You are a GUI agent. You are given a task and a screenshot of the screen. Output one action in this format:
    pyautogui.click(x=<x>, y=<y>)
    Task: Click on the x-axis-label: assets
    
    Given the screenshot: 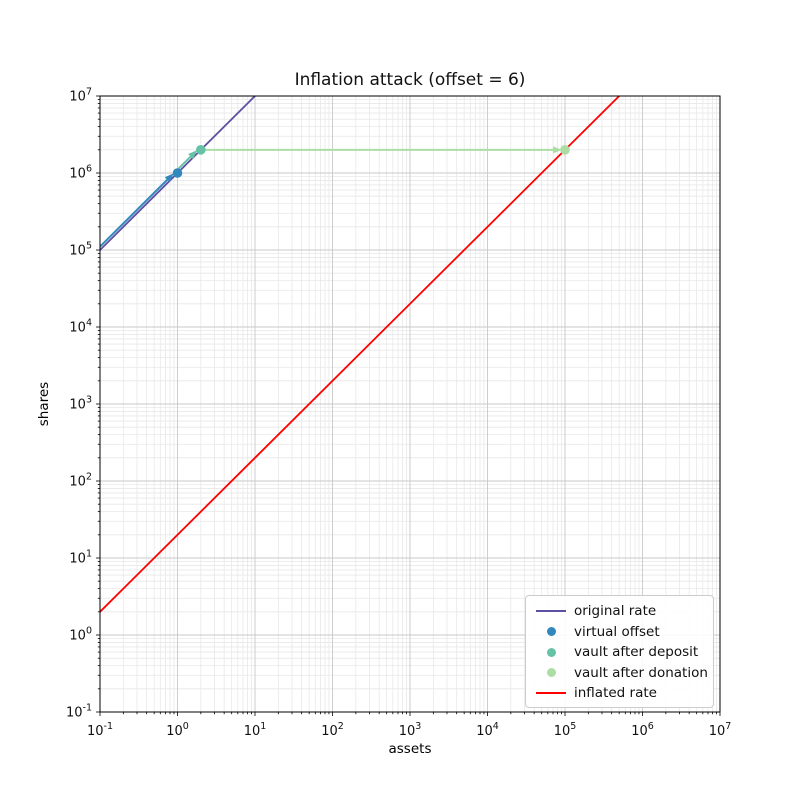 What is the action you would take?
    pyautogui.click(x=410, y=749)
    